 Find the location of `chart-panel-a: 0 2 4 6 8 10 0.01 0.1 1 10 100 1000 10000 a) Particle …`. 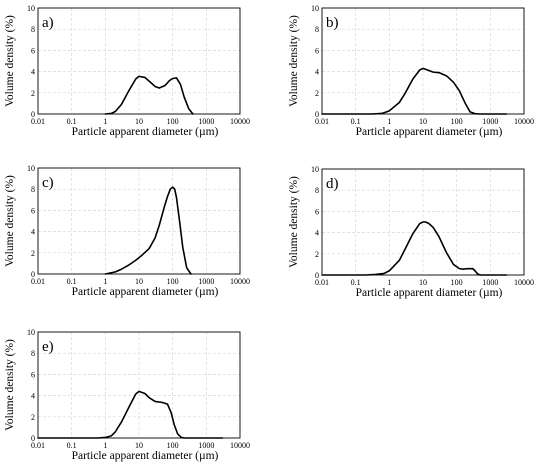

chart-panel-a: 0 2 4 6 8 10 0.01 0.1 1 10 100 1000 10000 a) Particle … is located at coordinates (127, 71).